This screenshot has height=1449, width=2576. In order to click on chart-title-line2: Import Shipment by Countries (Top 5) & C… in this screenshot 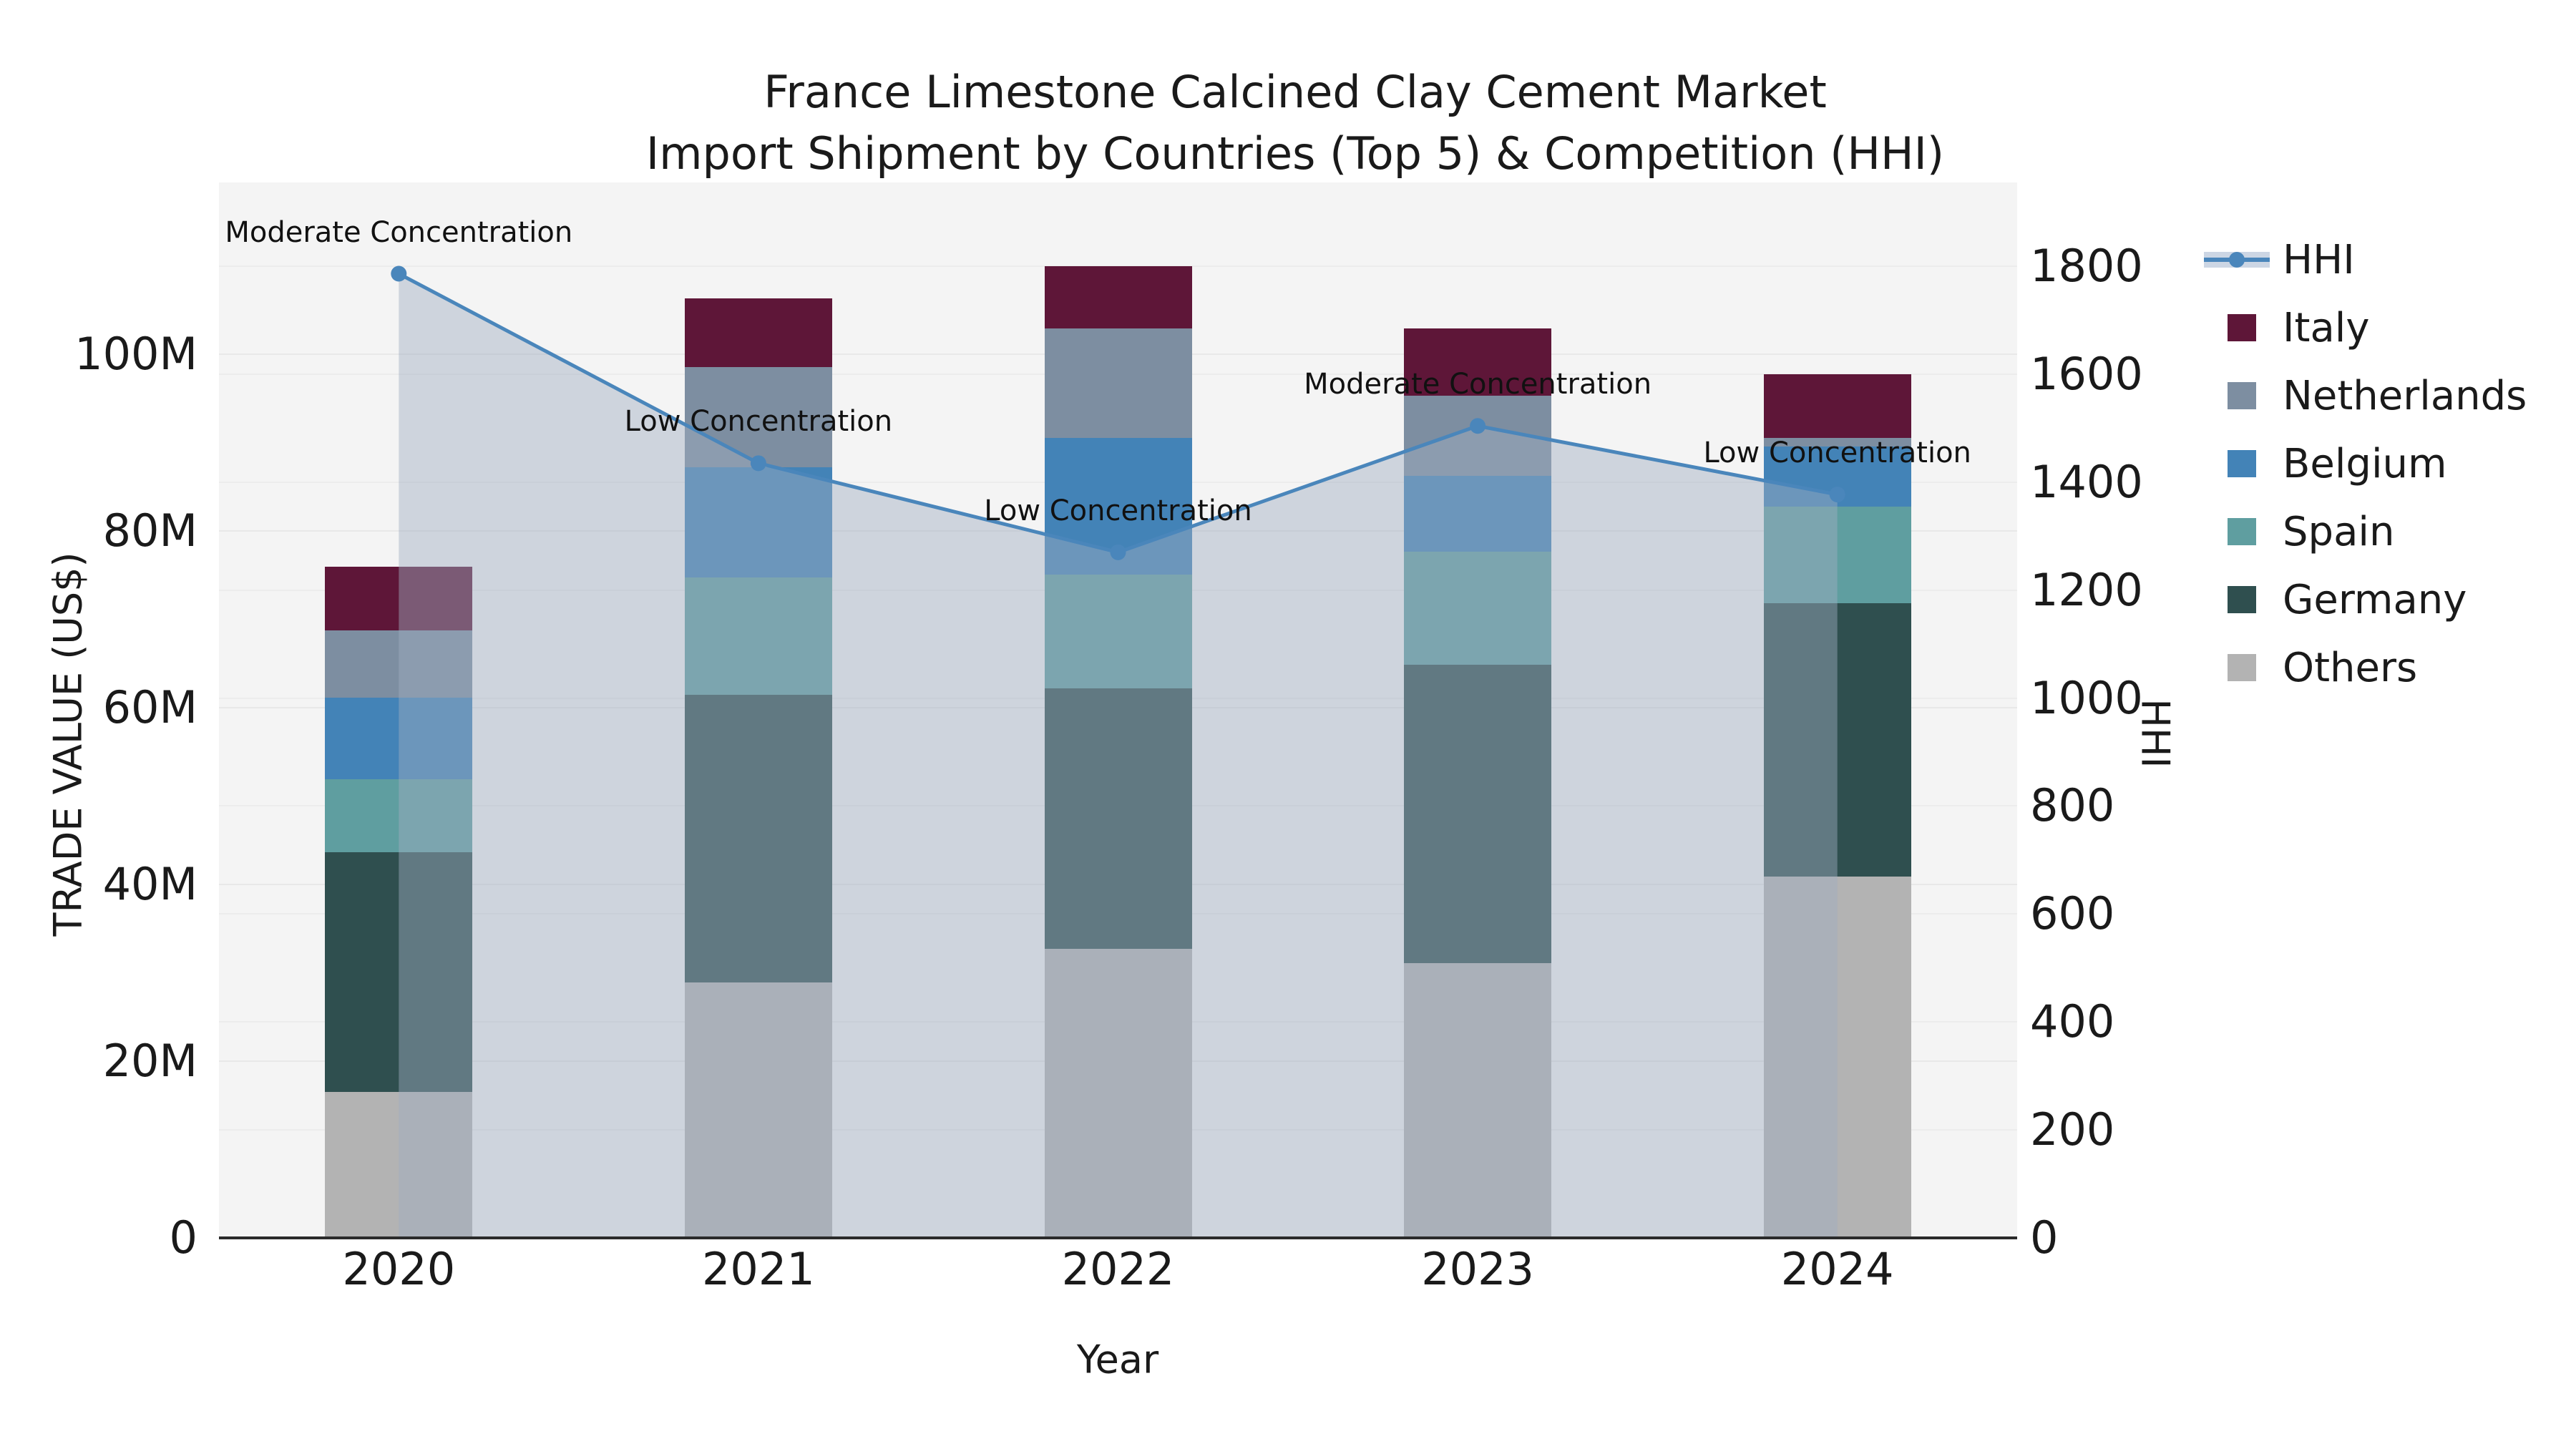, I will do `click(1295, 153)`.